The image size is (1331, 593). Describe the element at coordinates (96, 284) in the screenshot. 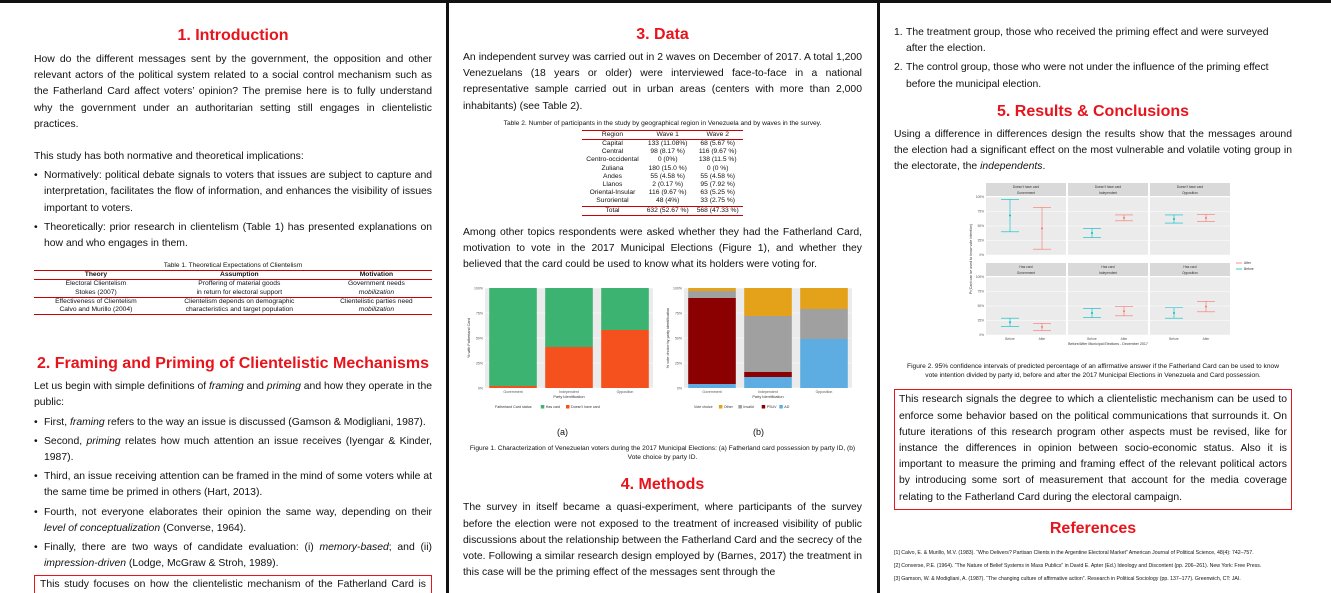

I see `table-cell: Electoral Clientelism` at that location.